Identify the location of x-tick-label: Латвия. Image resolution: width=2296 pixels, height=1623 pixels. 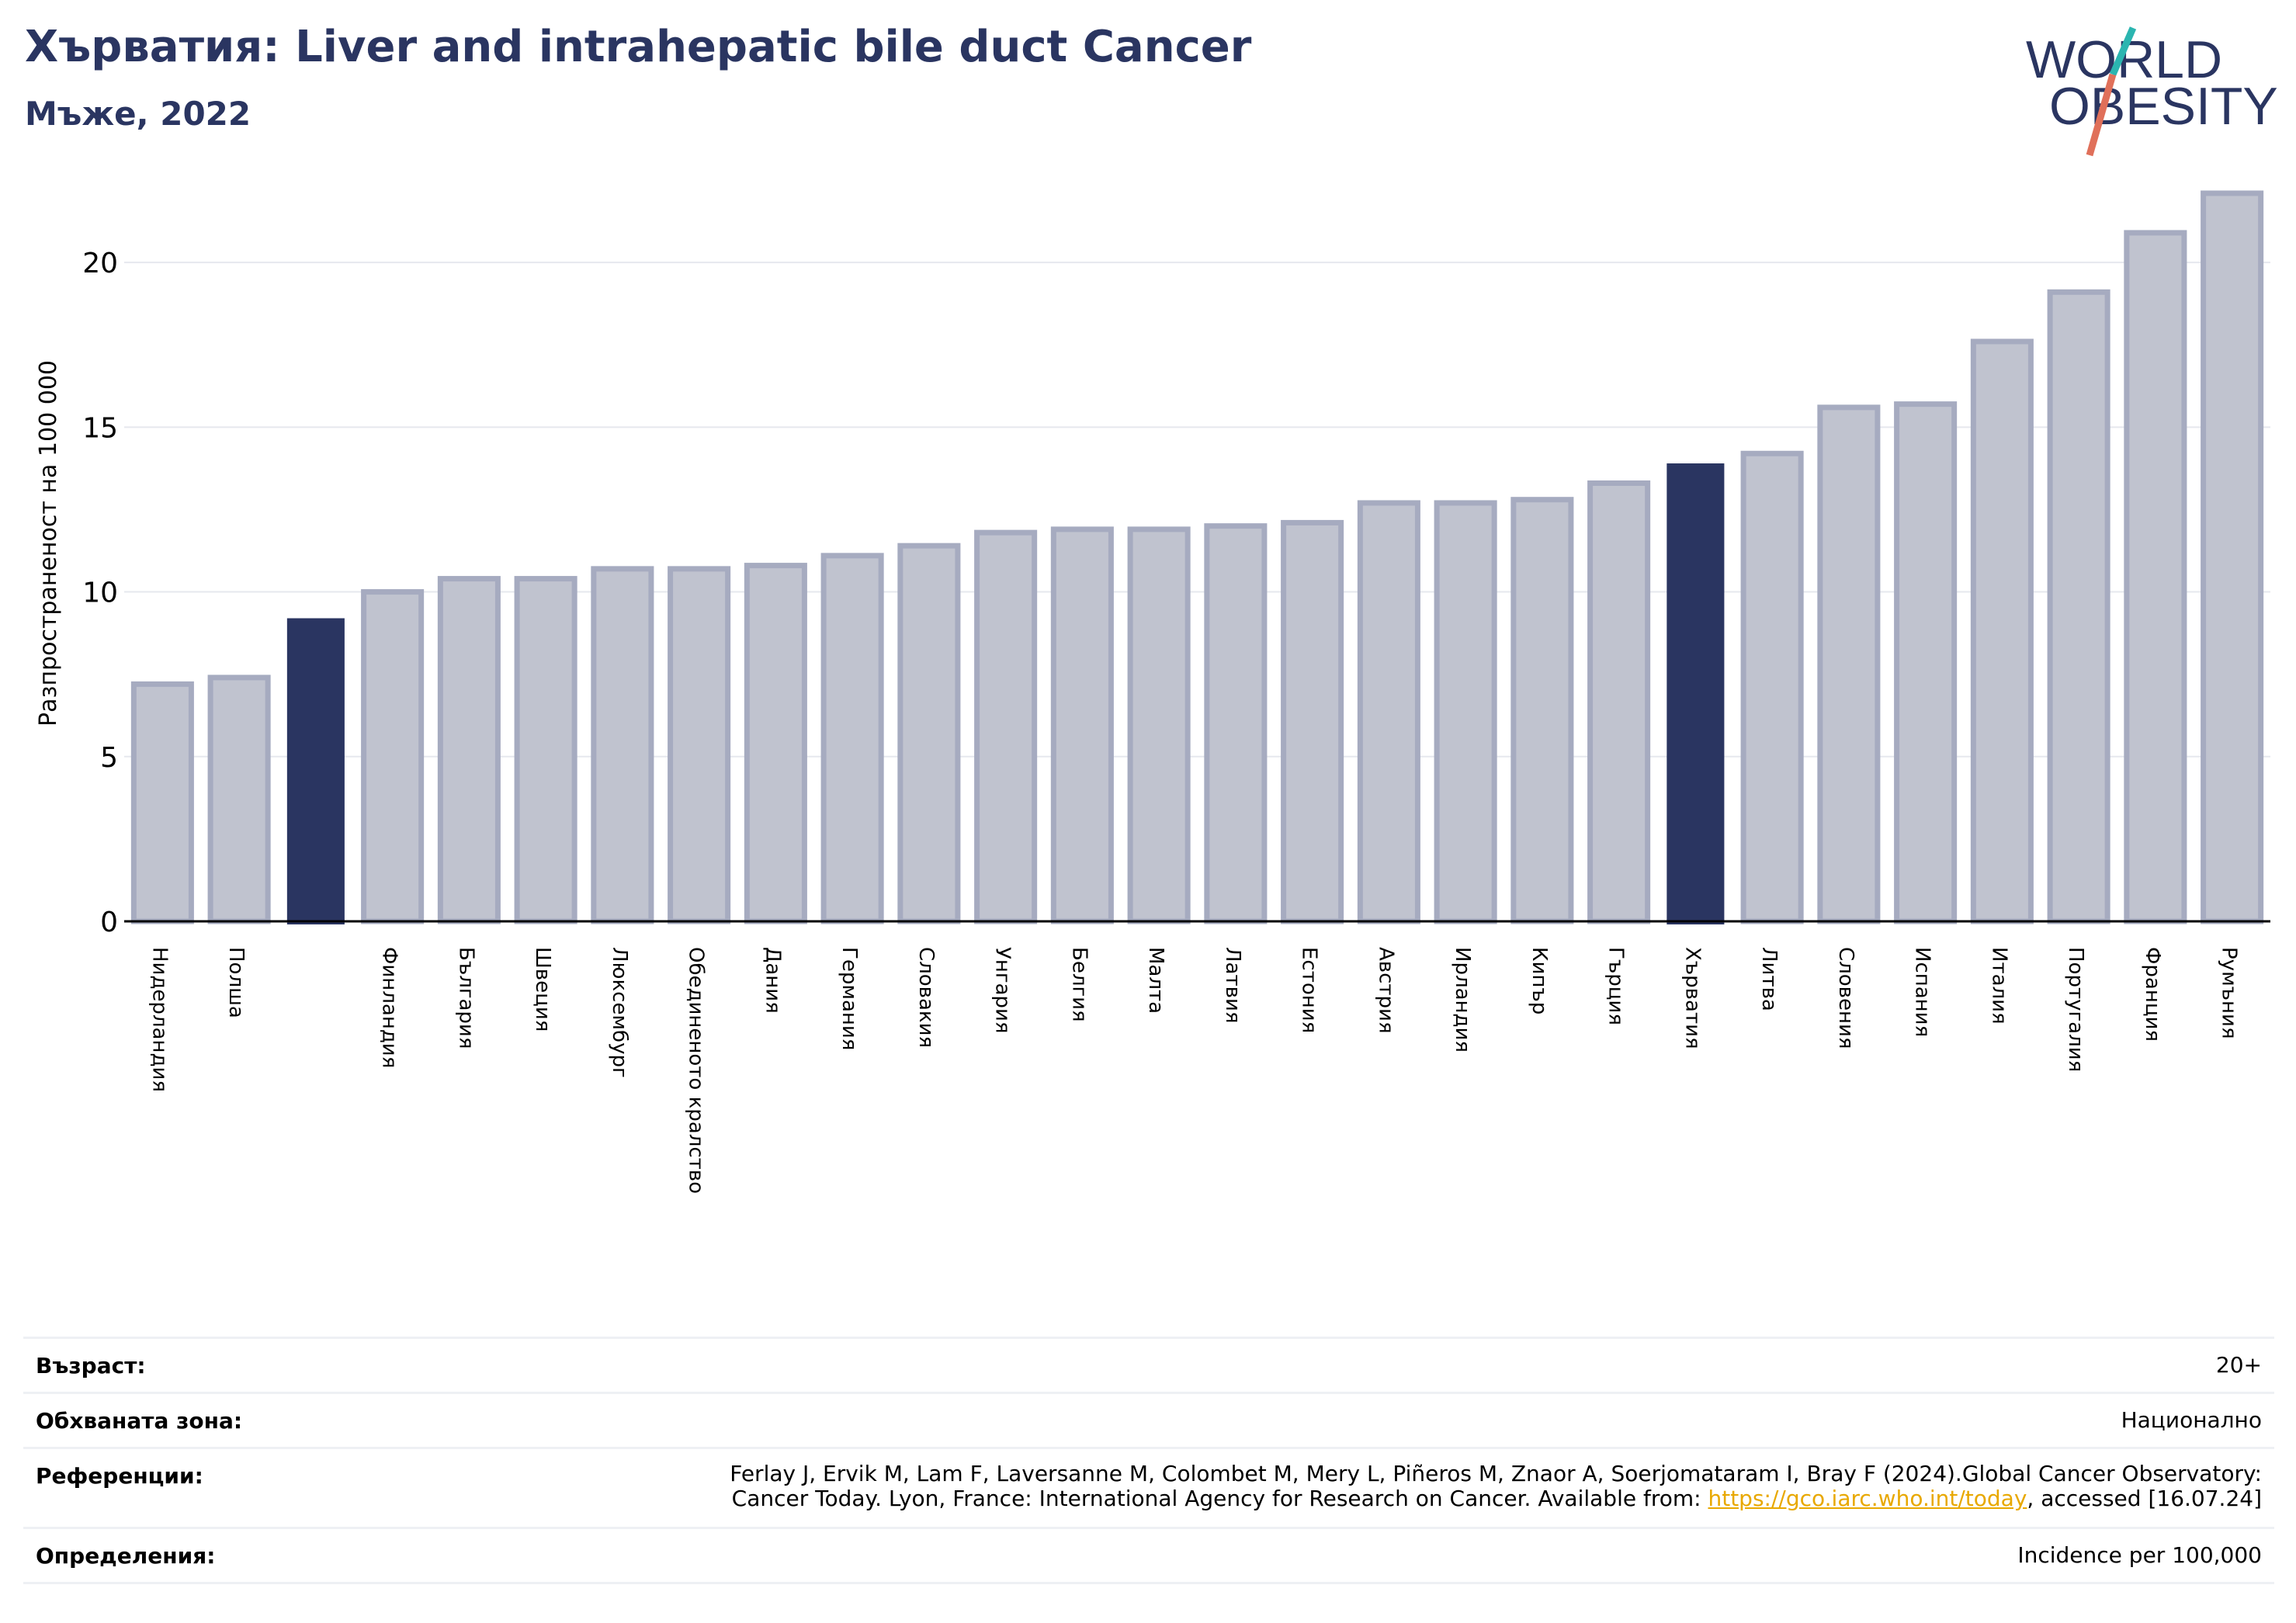
(1232, 985).